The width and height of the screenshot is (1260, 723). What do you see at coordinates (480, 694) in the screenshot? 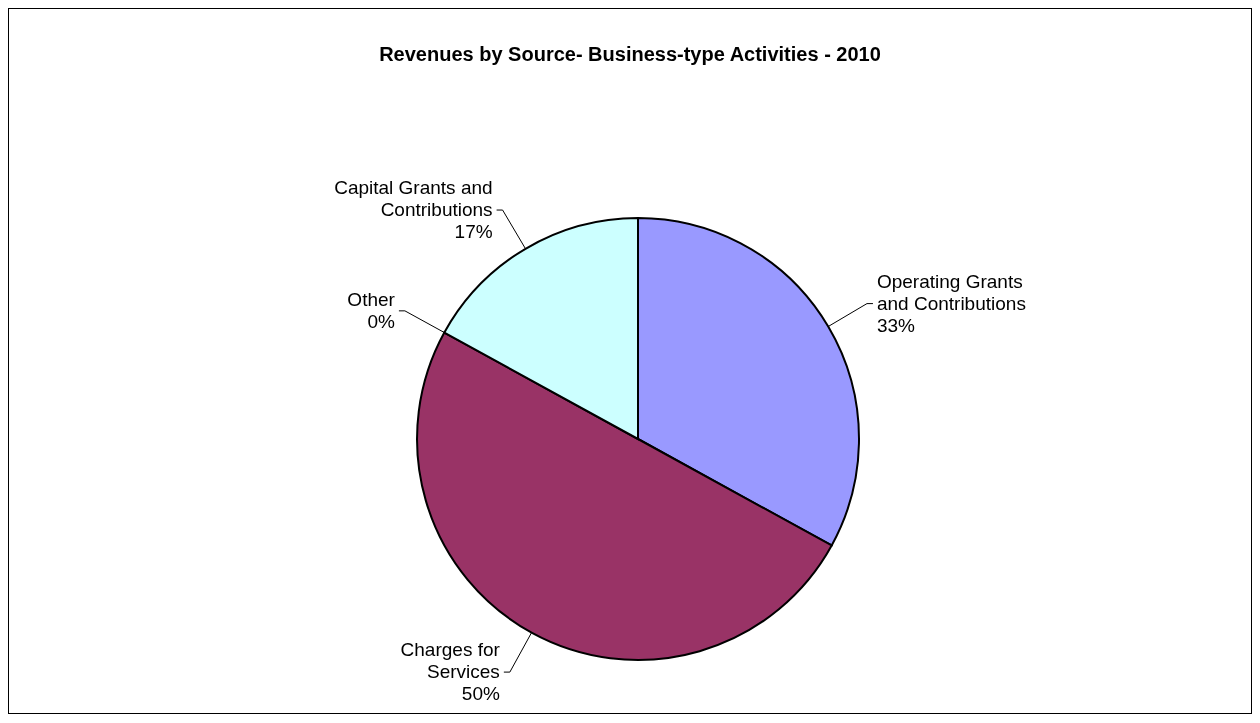
I see `data-label: 50%` at bounding box center [480, 694].